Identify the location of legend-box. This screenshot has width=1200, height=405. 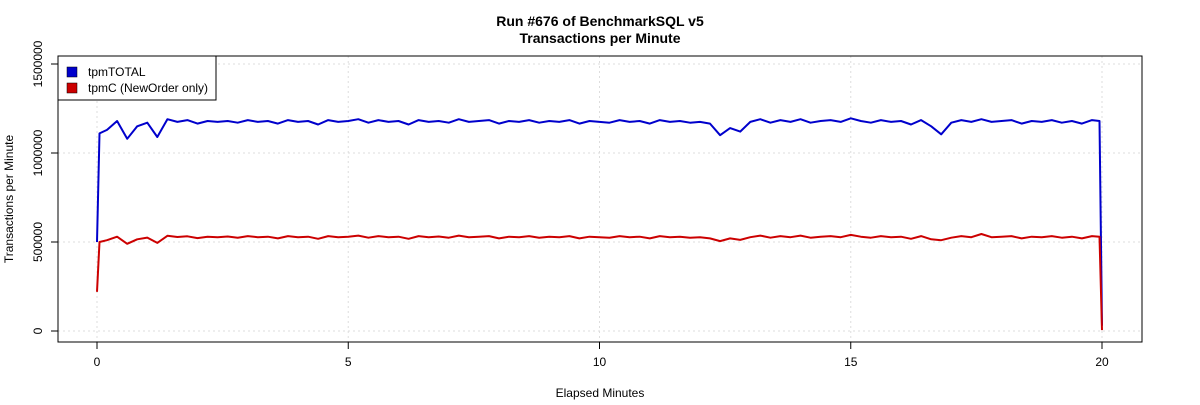
(137, 78).